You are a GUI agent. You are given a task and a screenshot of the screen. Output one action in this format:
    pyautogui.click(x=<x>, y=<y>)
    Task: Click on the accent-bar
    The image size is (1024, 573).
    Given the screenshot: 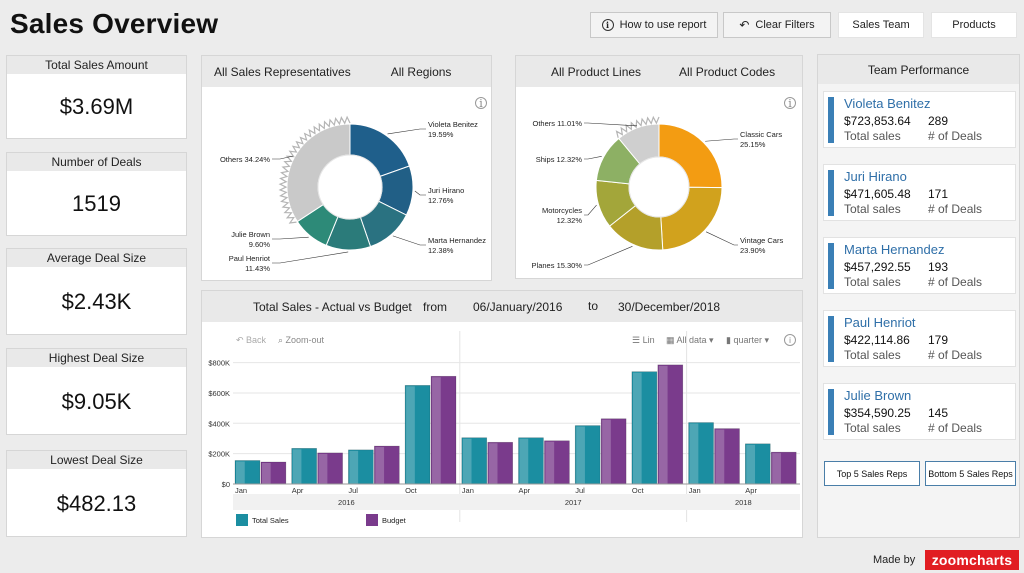 What is the action you would take?
    pyautogui.click(x=831, y=412)
    